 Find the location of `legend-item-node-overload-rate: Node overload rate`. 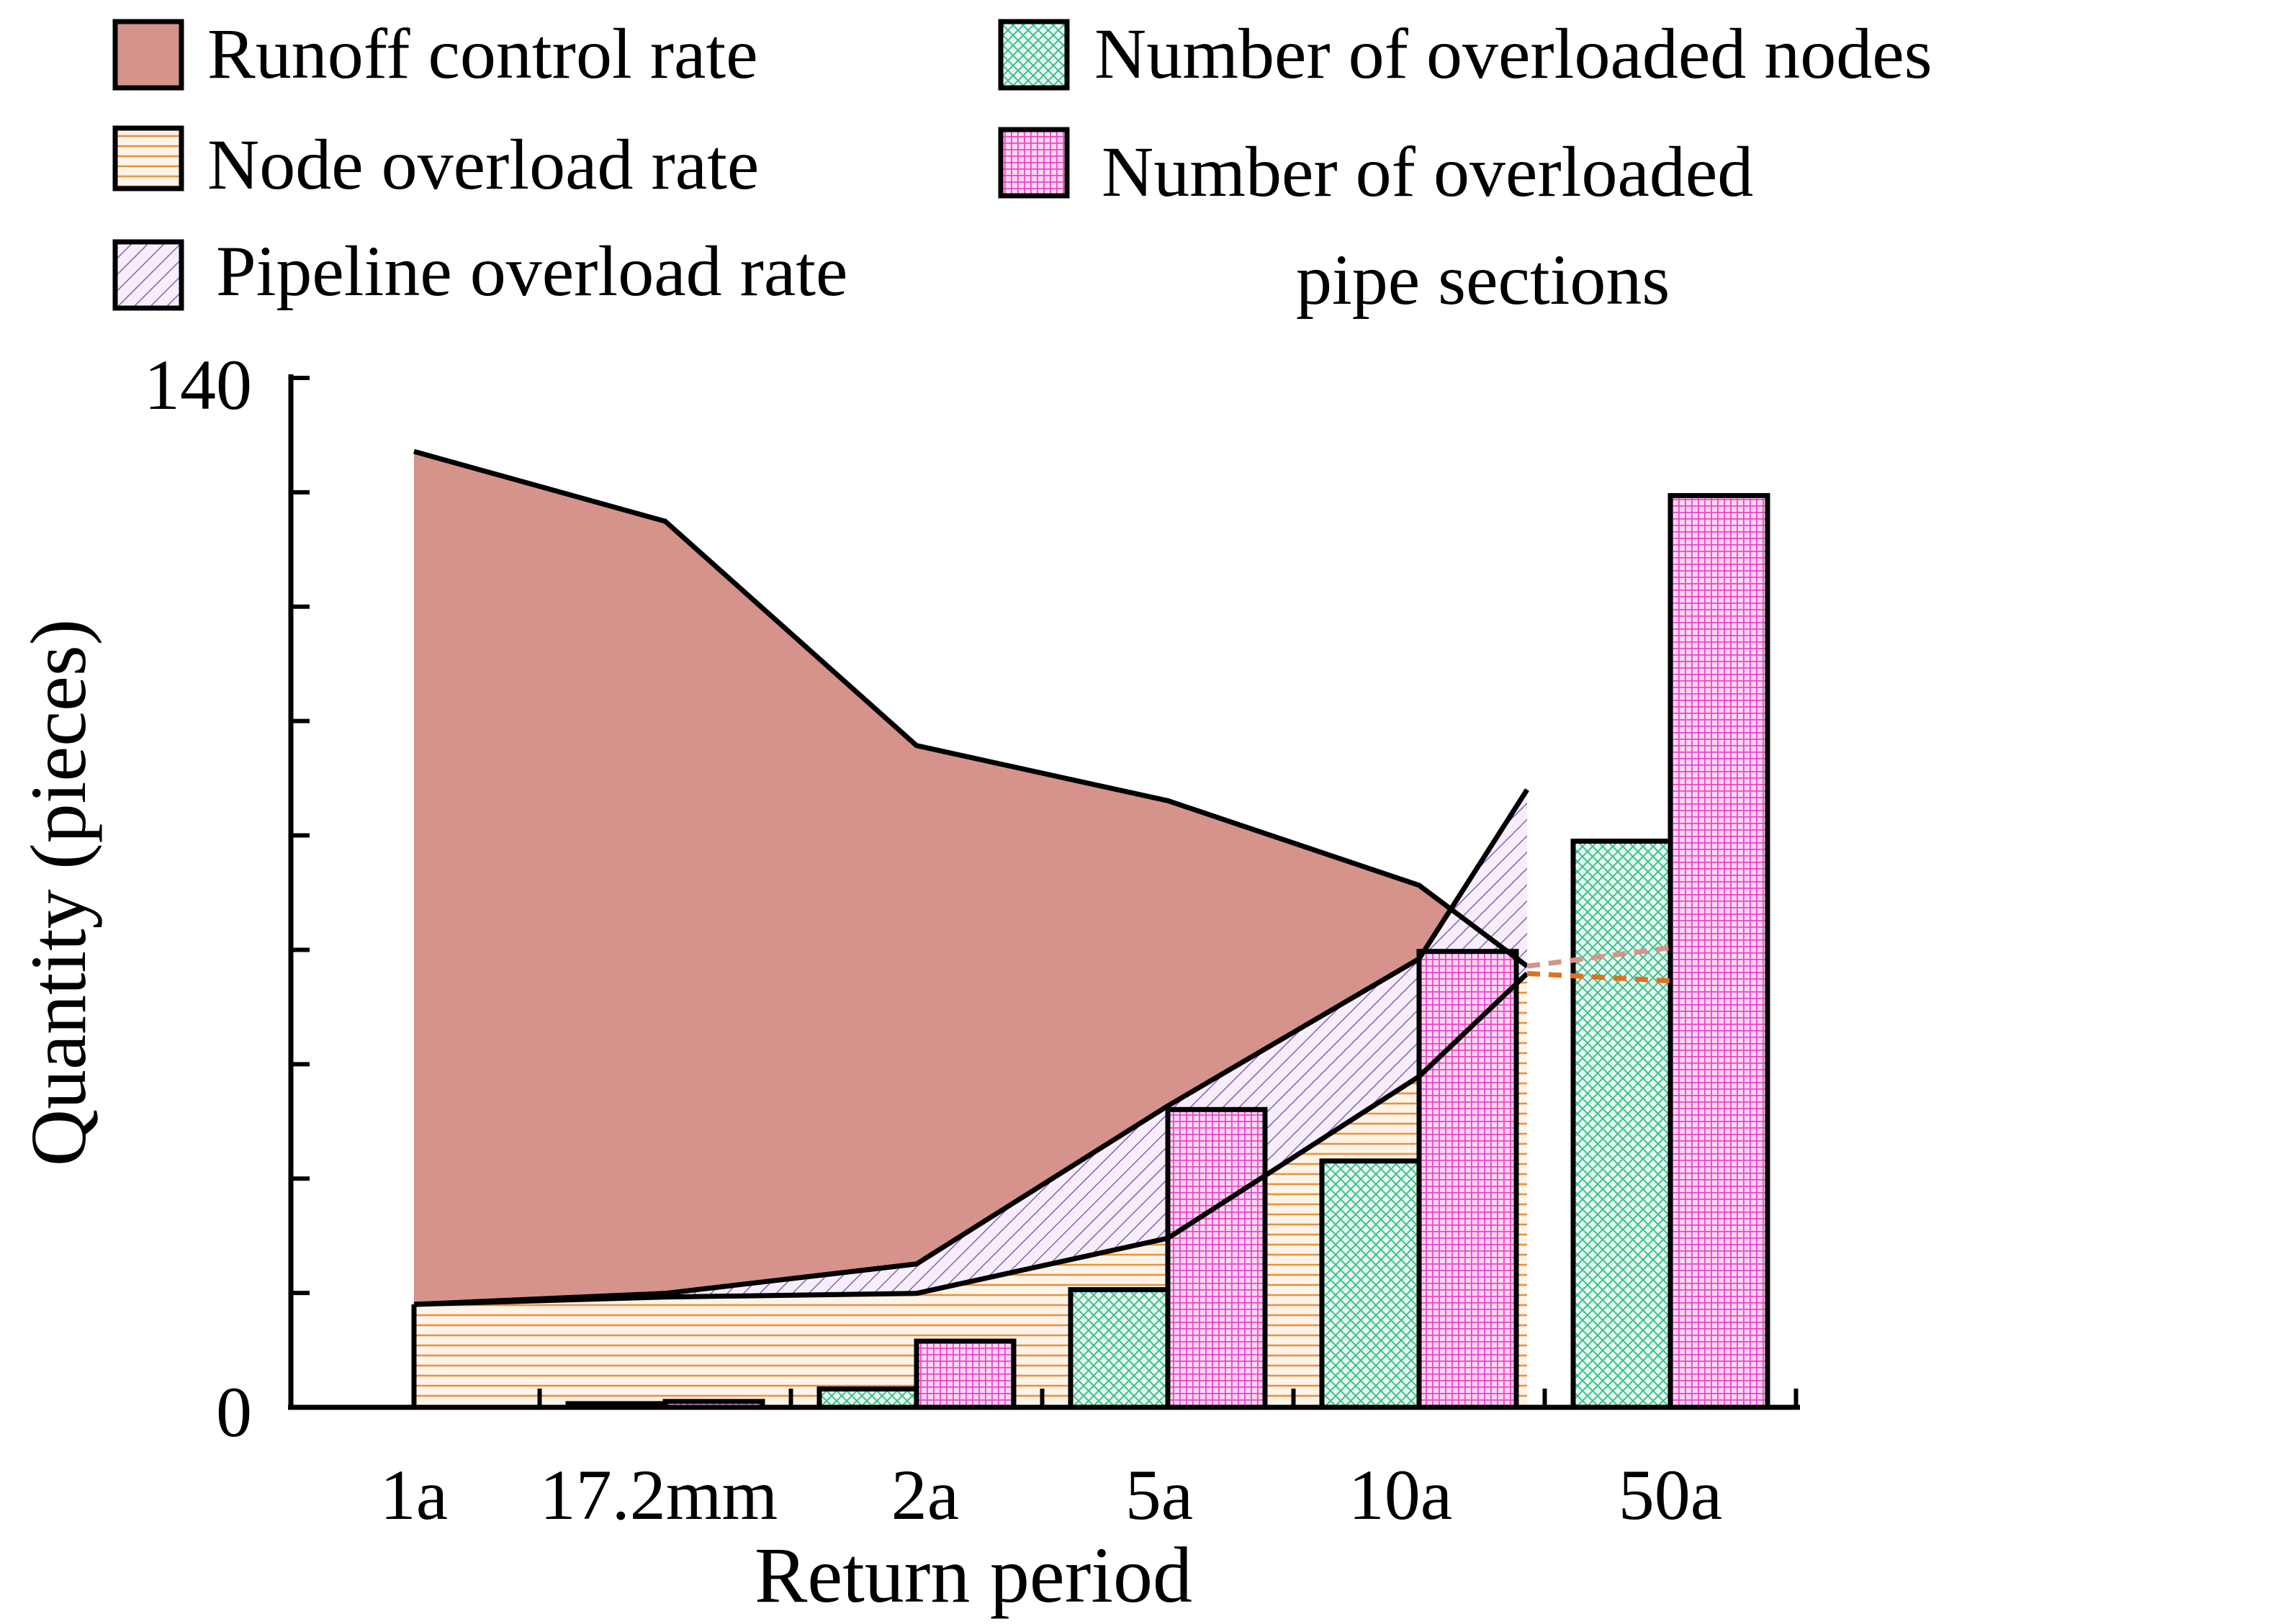

legend-item-node-overload-rate: Node overload rate is located at coordinates (435, 164).